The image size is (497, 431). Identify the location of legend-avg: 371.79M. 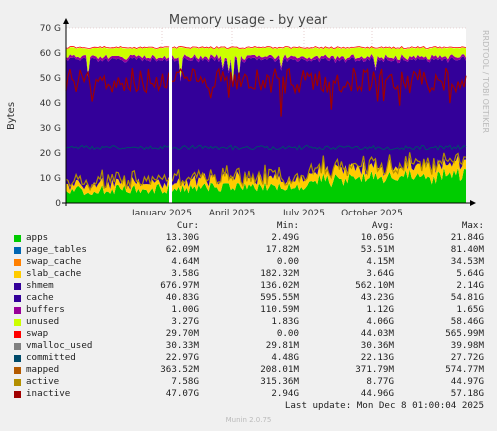
(374, 369).